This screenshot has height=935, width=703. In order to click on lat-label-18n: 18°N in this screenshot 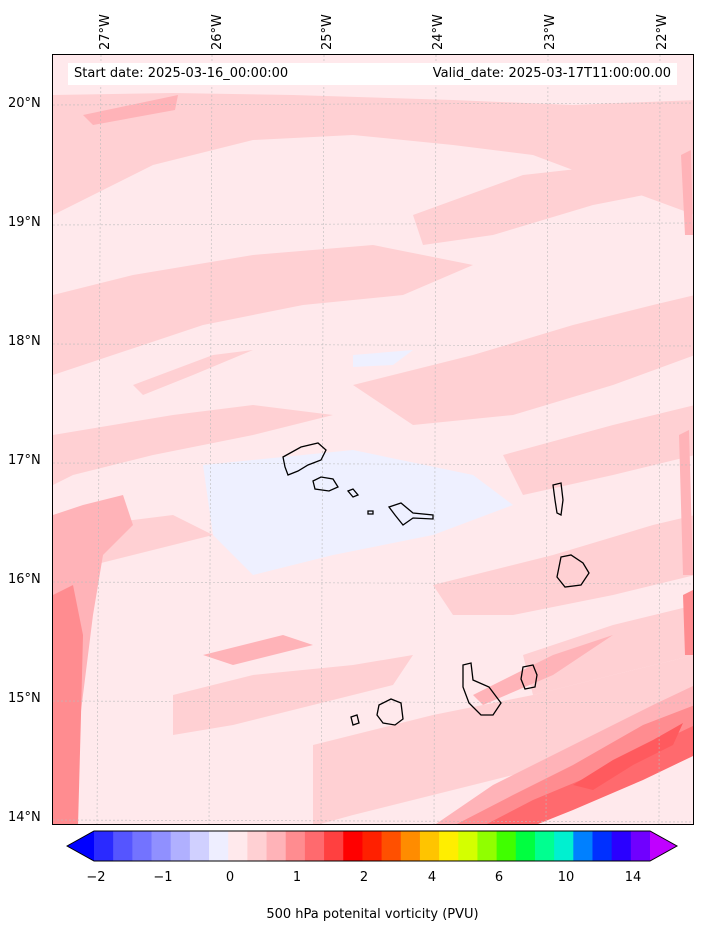, I will do `click(24, 341)`.